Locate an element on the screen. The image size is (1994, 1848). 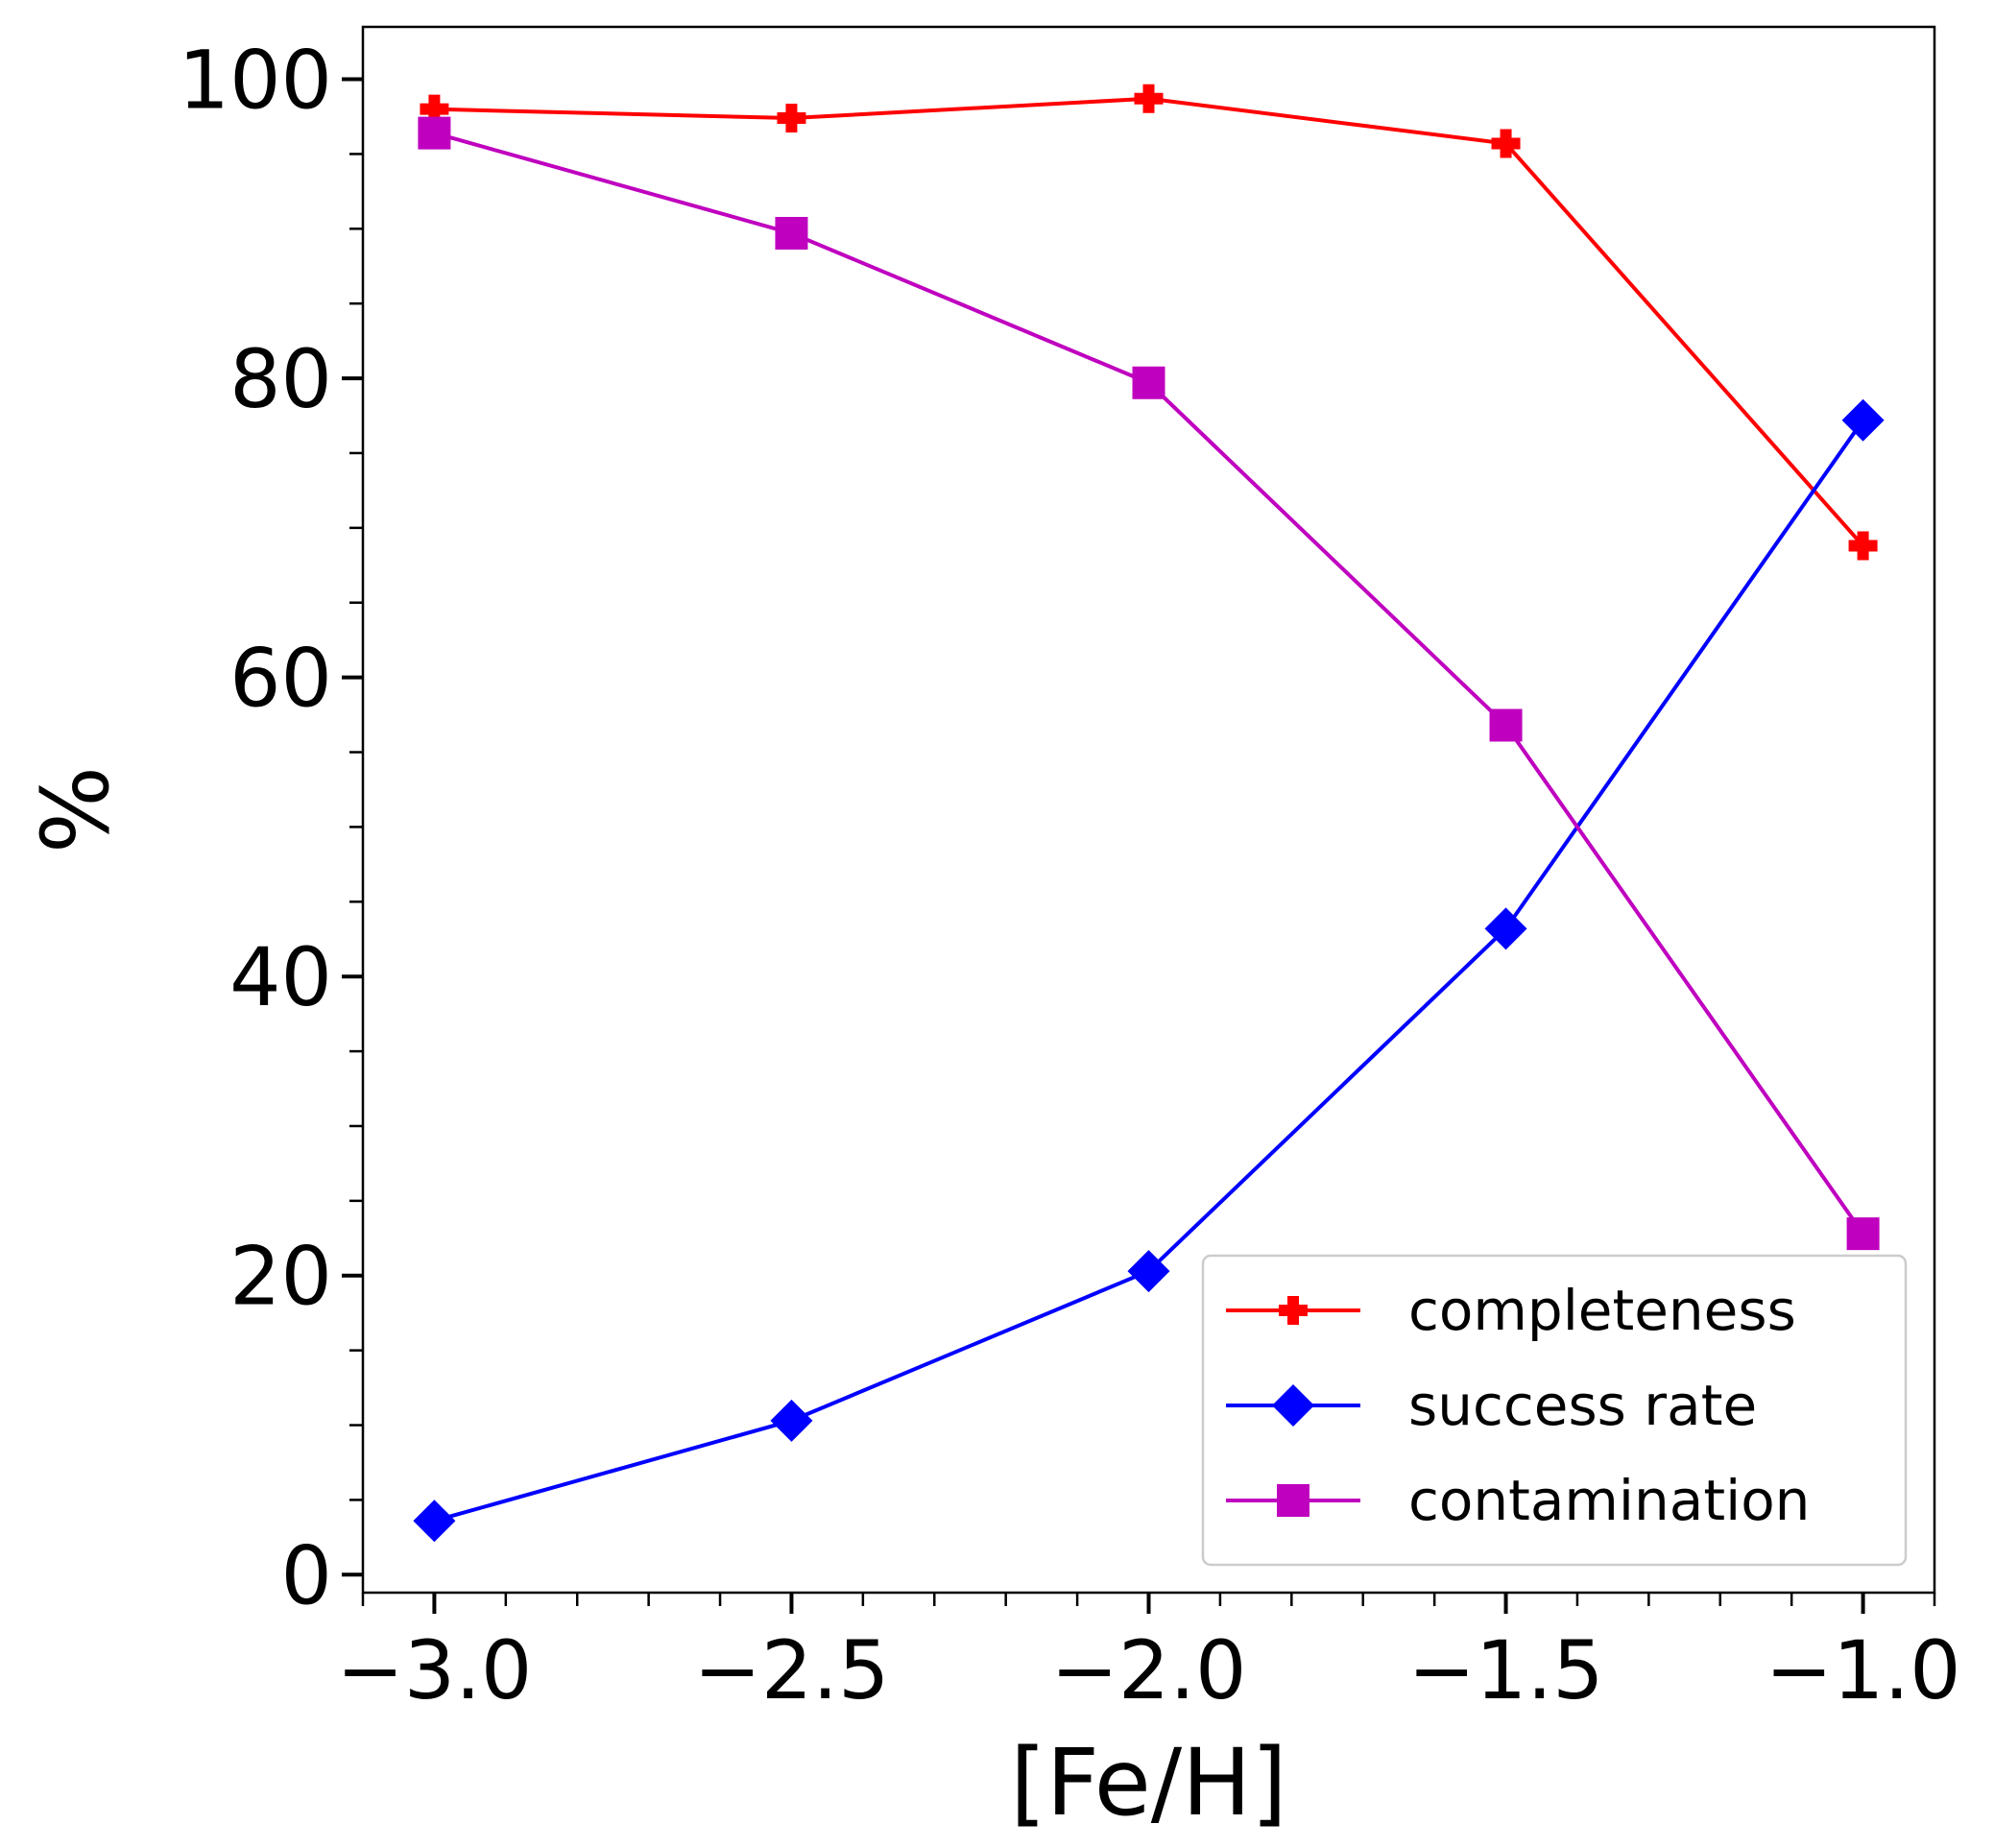
y-tick-label: 80 is located at coordinates (280, 379).